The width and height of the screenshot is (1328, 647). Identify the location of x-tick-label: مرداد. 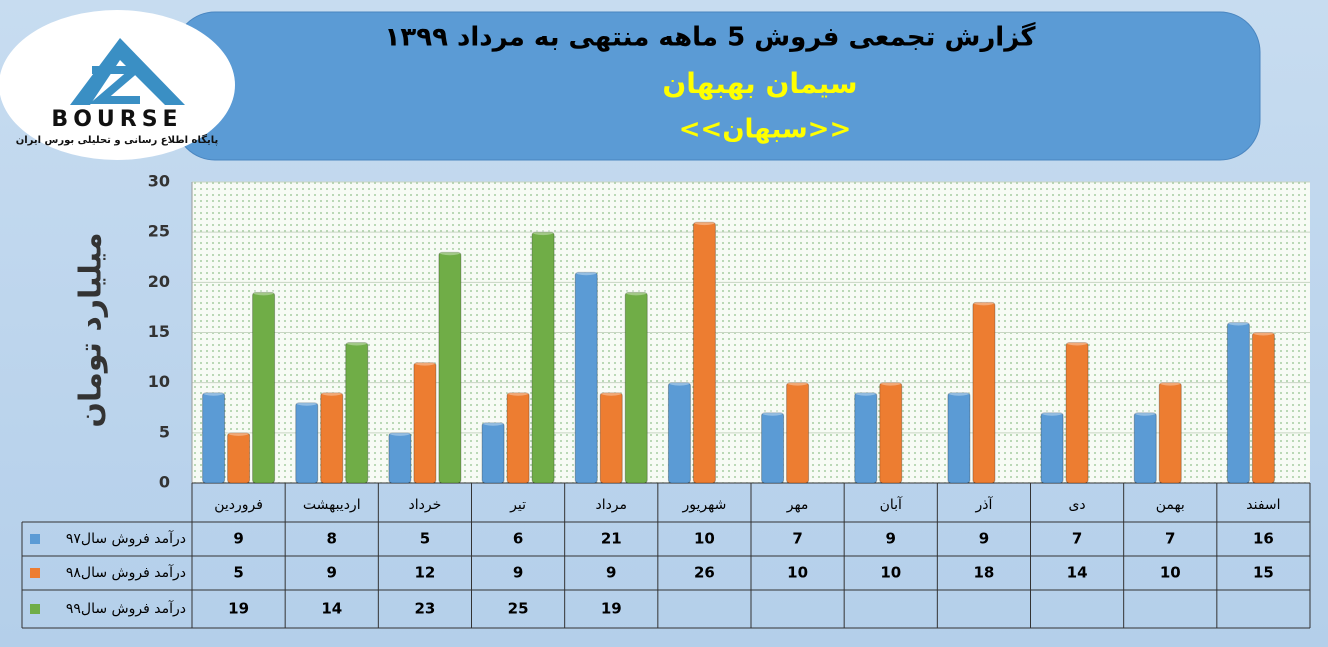
(611, 505).